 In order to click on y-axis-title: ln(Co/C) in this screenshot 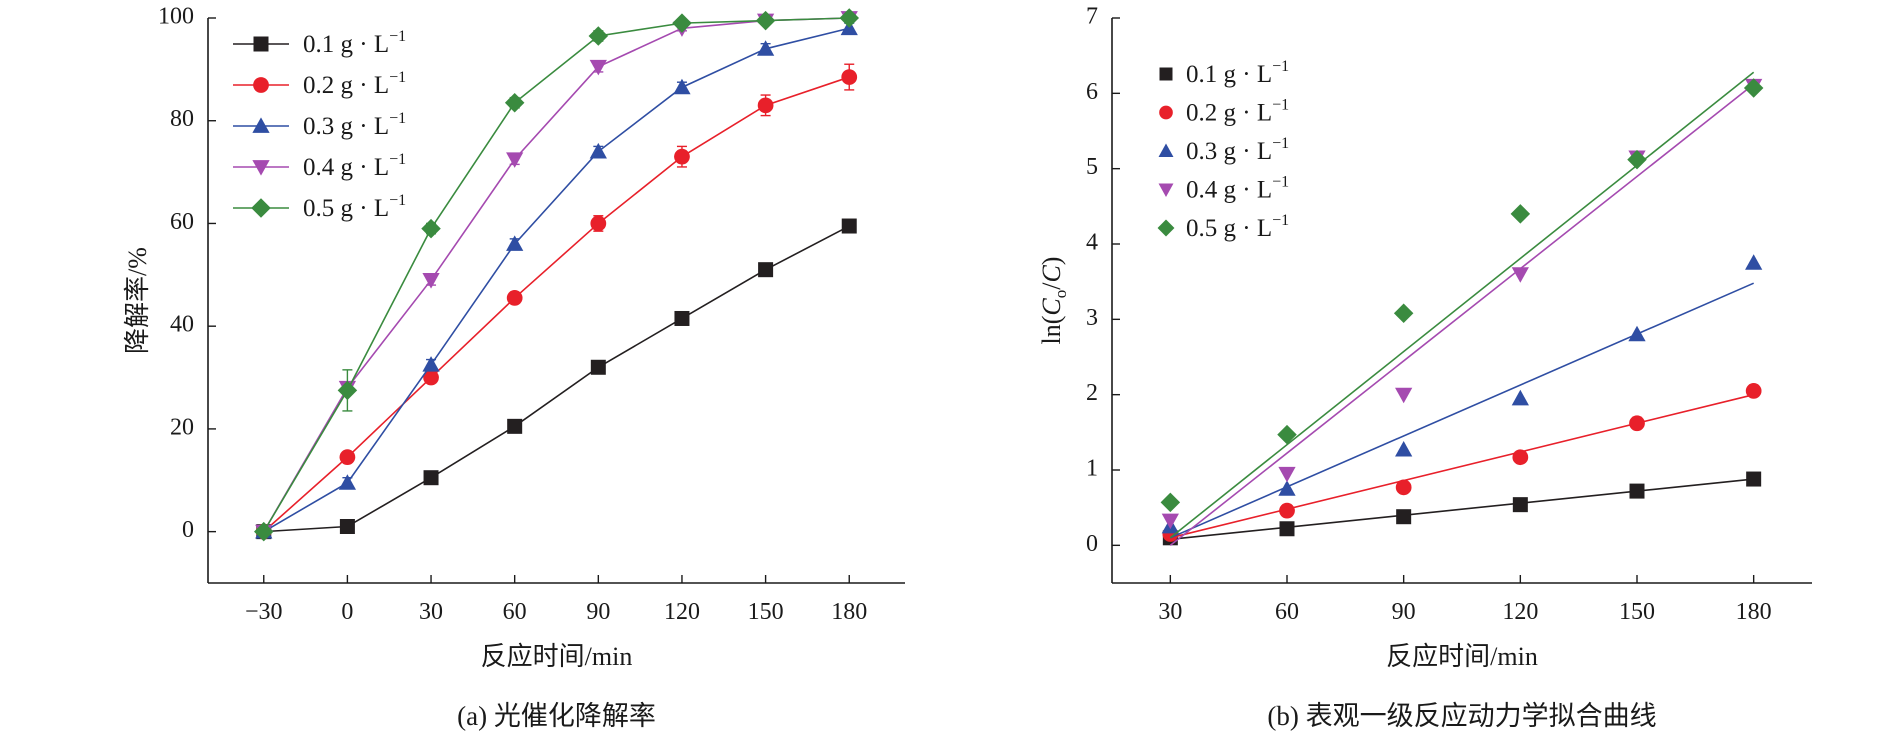, I will do `click(1053, 301)`.